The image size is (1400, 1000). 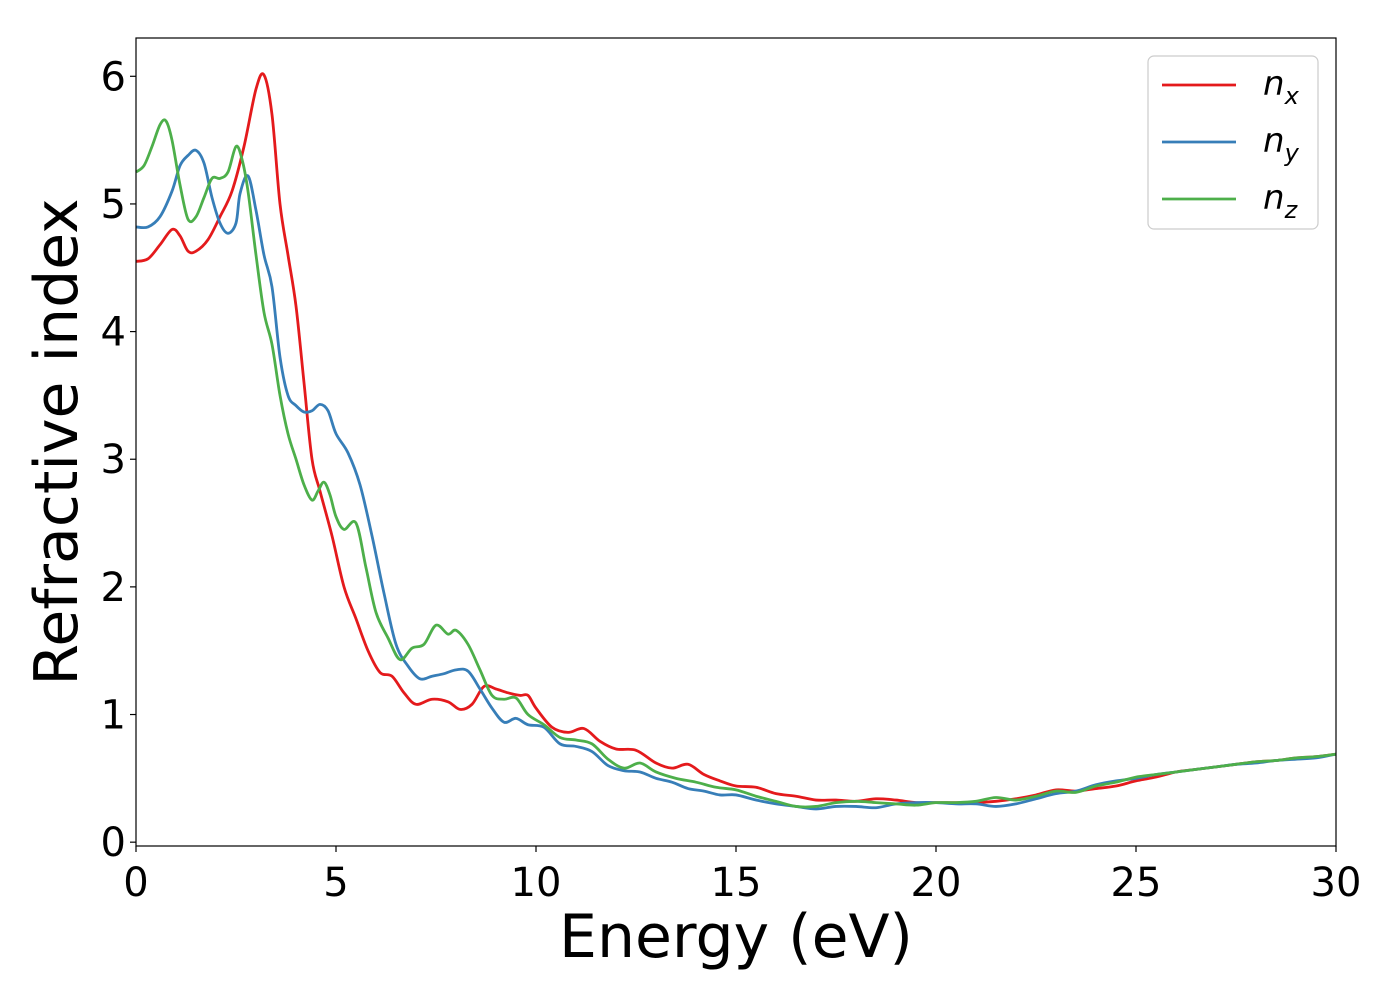 What do you see at coordinates (1336, 883) in the screenshot?
I see `x-tick-label: 30` at bounding box center [1336, 883].